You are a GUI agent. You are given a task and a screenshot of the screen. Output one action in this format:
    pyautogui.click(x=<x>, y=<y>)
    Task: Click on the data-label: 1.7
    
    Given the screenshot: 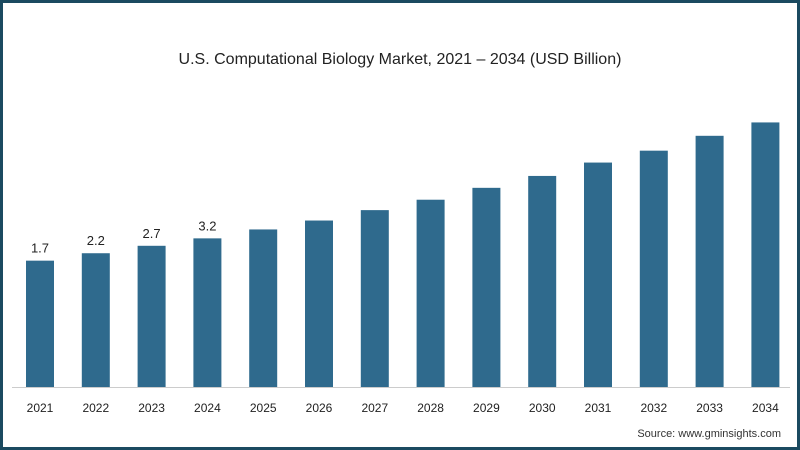 What is the action you would take?
    pyautogui.click(x=40, y=248)
    